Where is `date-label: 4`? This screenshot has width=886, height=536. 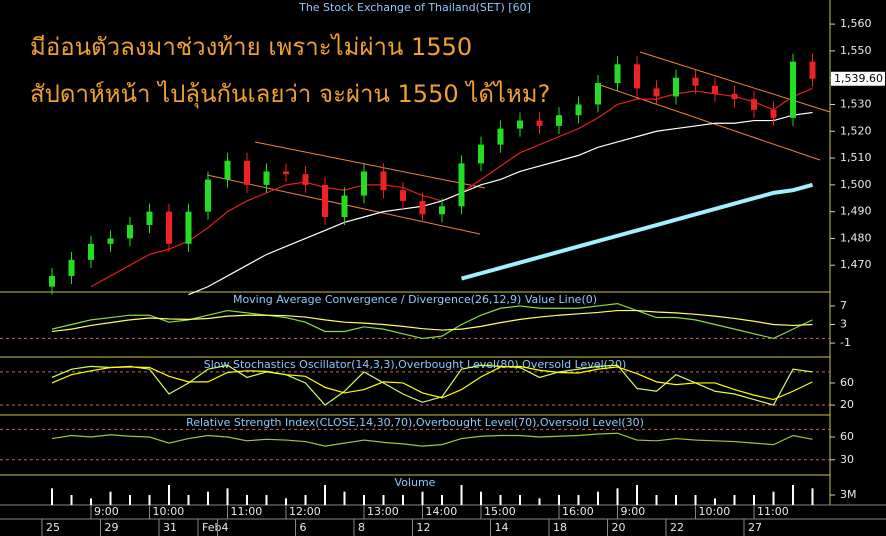 date-label: 4 is located at coordinates (225, 527).